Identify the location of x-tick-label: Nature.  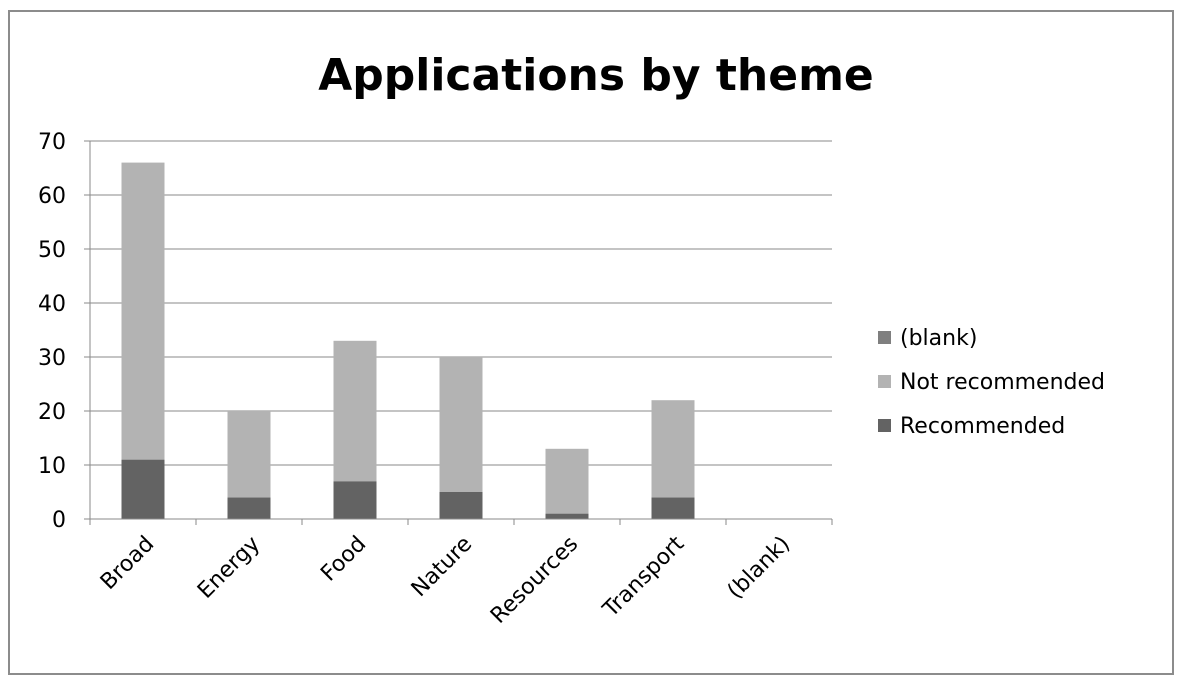
(442, 567).